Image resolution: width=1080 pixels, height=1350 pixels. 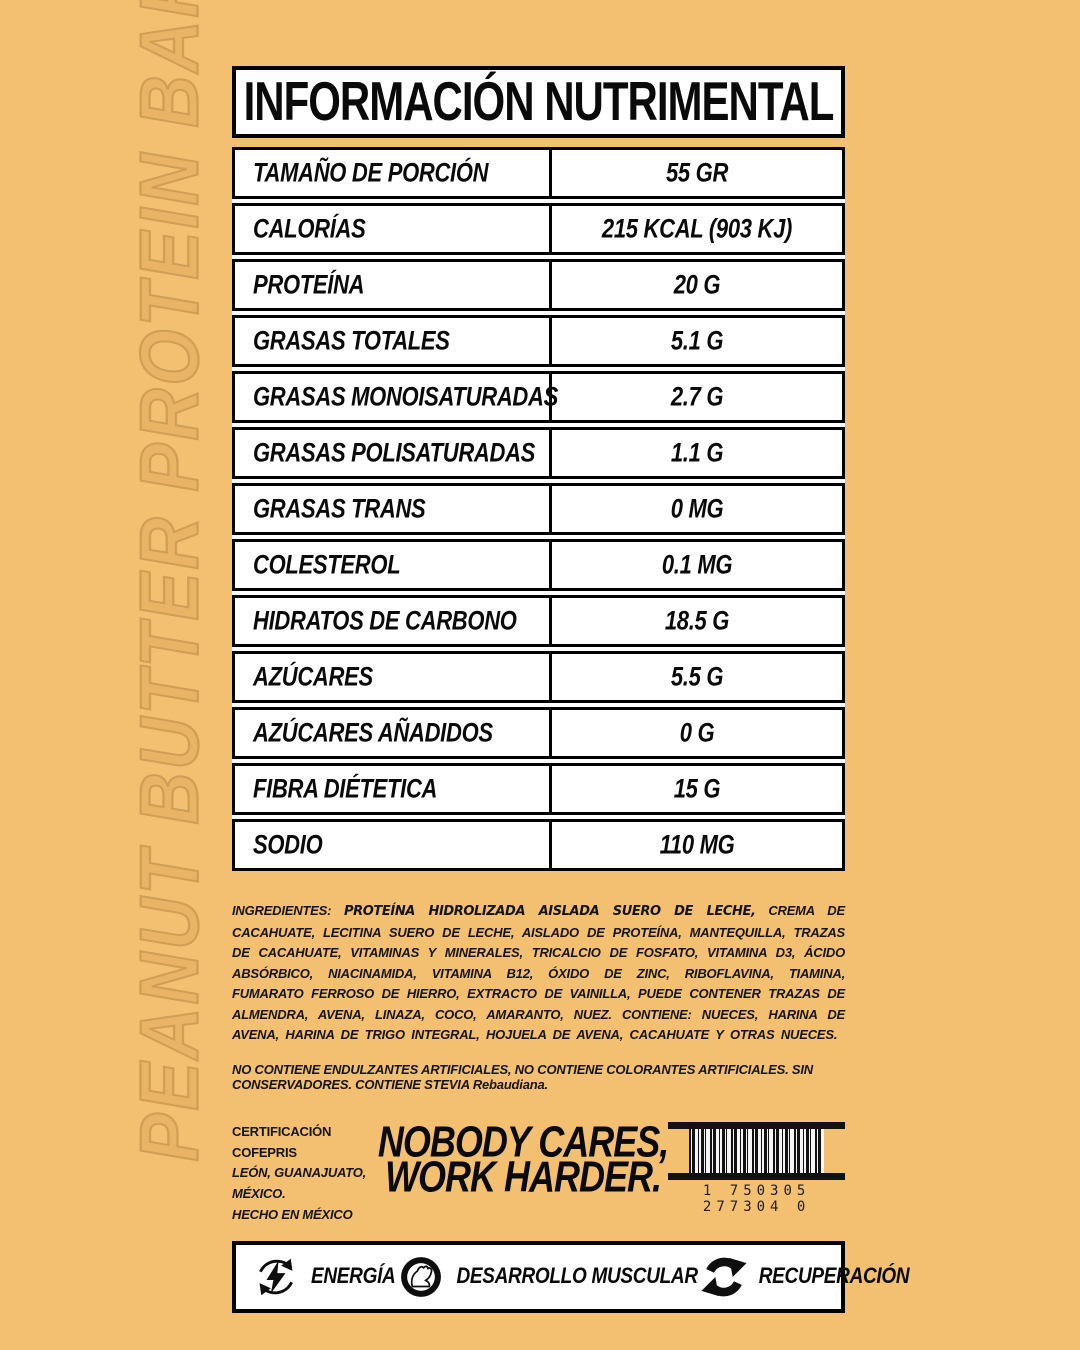 What do you see at coordinates (756, 1125) in the screenshot?
I see `barcode-top-bar` at bounding box center [756, 1125].